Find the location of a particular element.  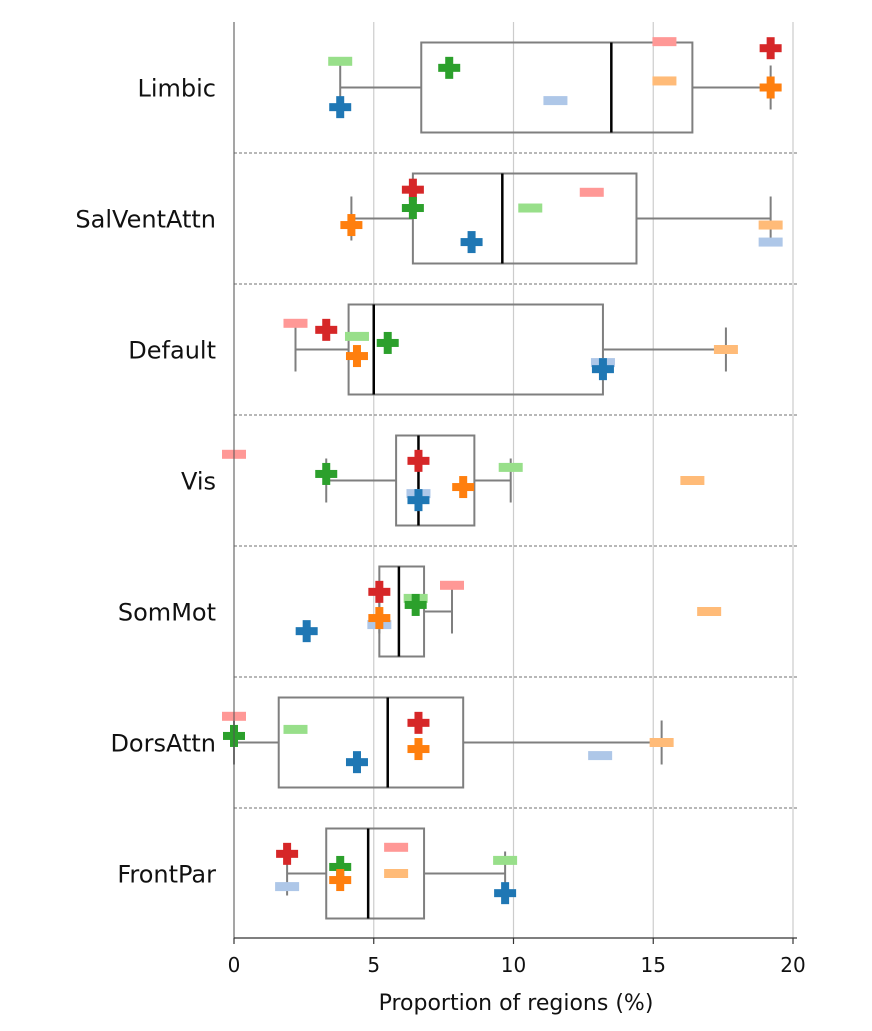

plus-marker-green-salventattn-v is located at coordinates (412, 208).